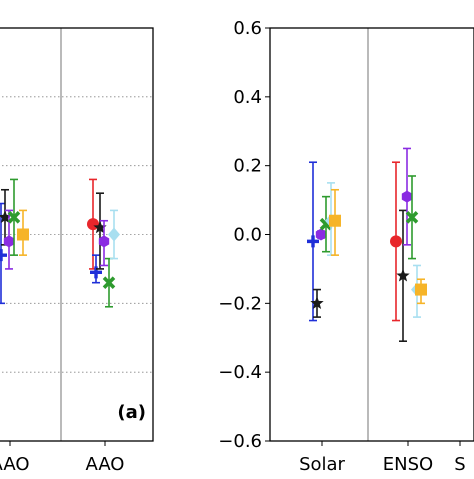 Image resolution: width=474 pixels, height=479 pixels. I want to click on panel-label: (a), so click(131, 412).